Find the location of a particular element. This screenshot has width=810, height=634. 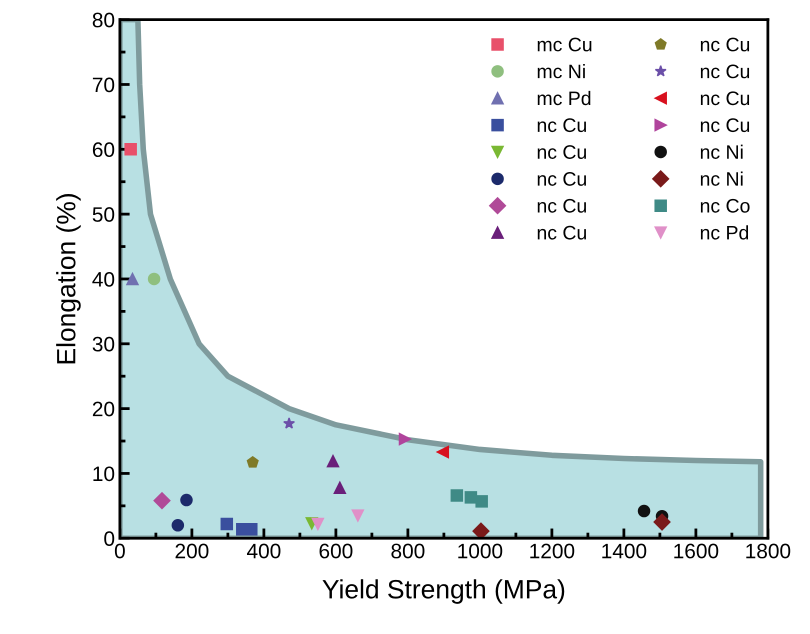

y-axis-title: Elongation (%) is located at coordinates (68, 279).